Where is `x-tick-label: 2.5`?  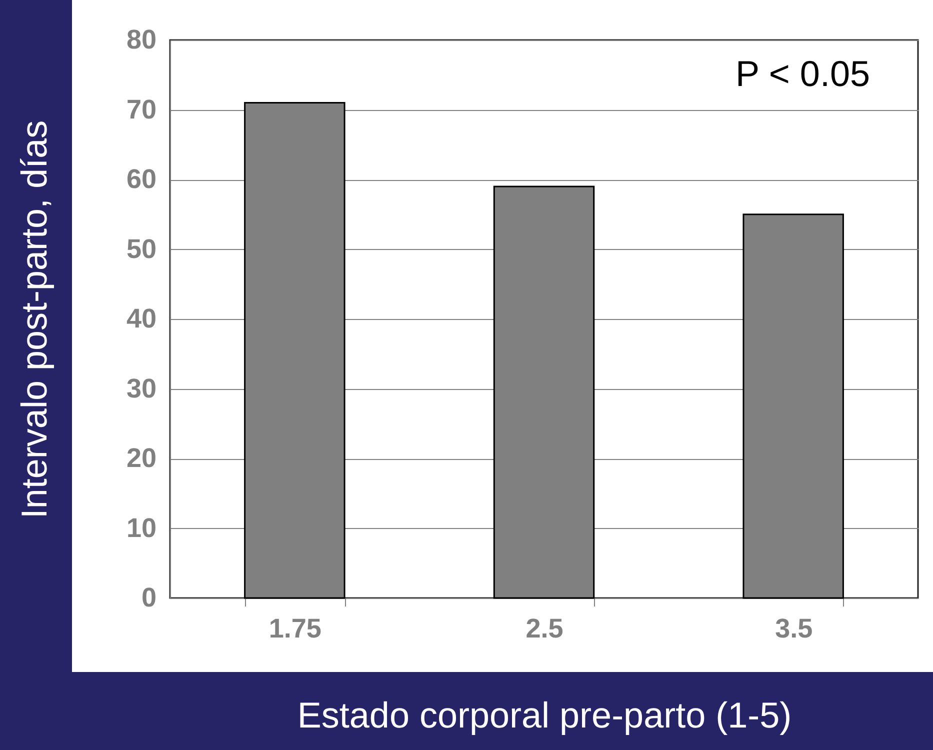 x-tick-label: 2.5 is located at coordinates (545, 629).